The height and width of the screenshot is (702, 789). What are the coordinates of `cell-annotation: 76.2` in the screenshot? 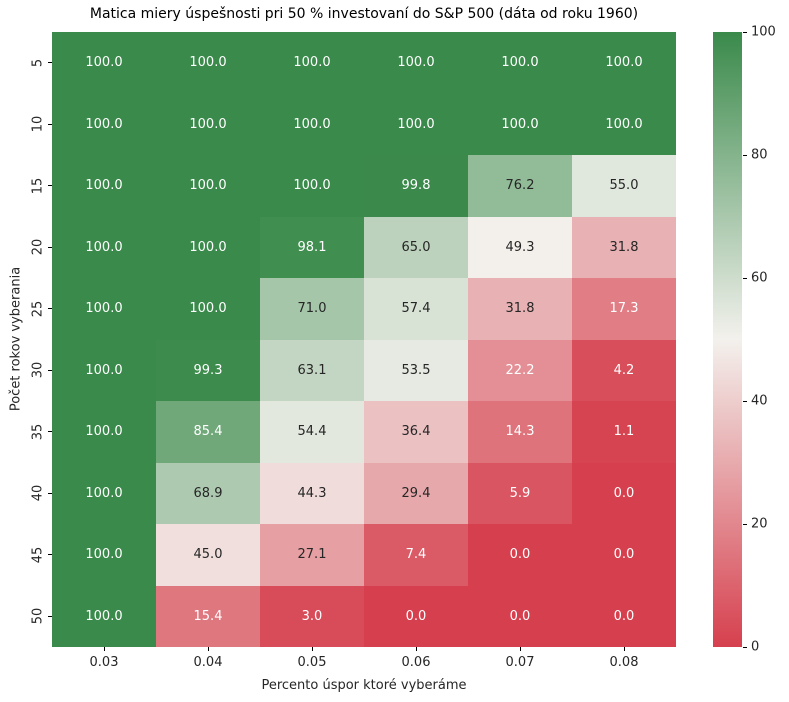 It's located at (520, 186).